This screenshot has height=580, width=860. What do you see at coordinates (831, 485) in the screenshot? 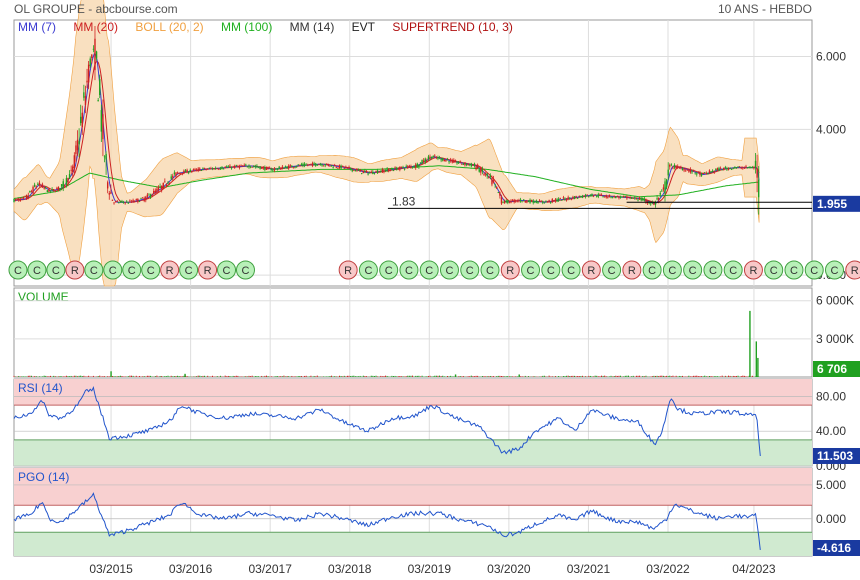
I see `pgo-y-tick-label: 5.000` at bounding box center [831, 485].